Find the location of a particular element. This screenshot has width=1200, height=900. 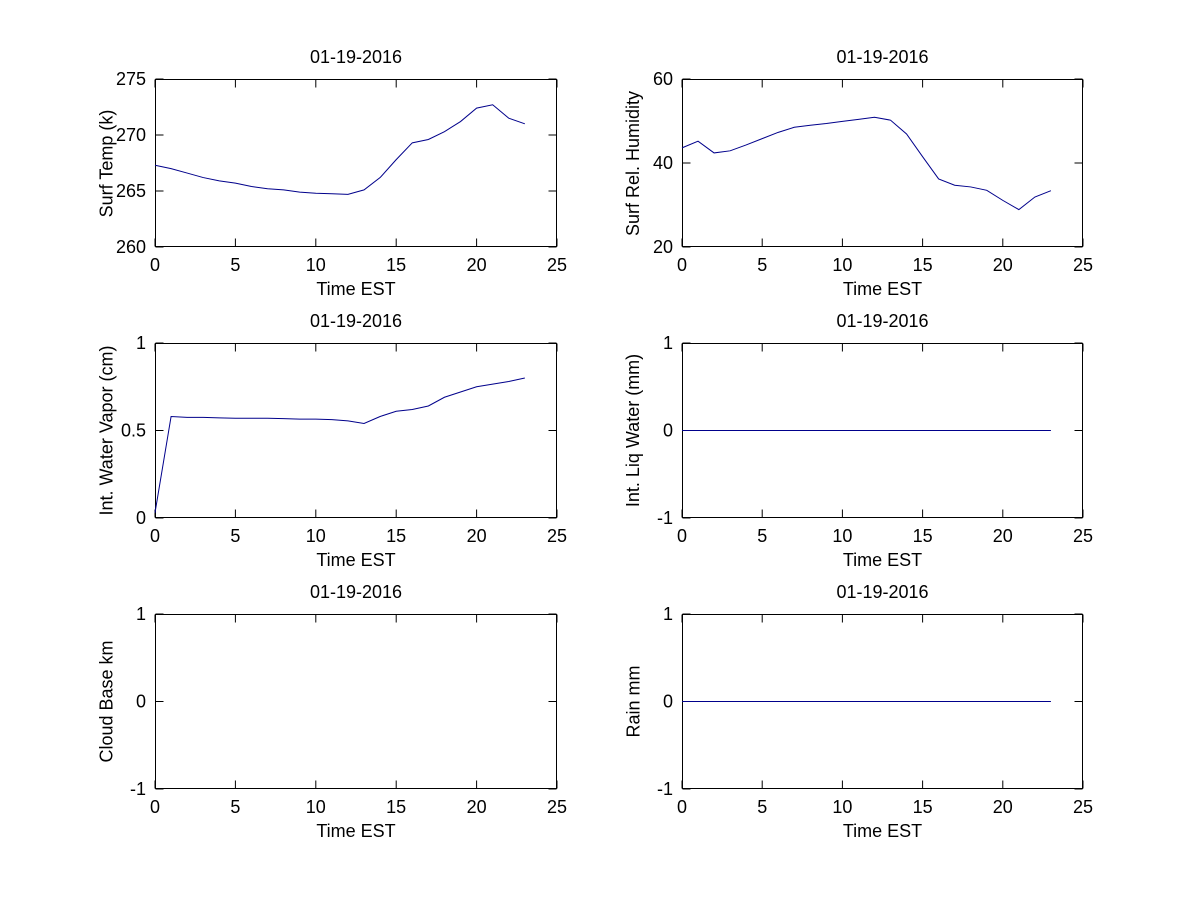

y-tick-label: 270 is located at coordinates (131, 135).